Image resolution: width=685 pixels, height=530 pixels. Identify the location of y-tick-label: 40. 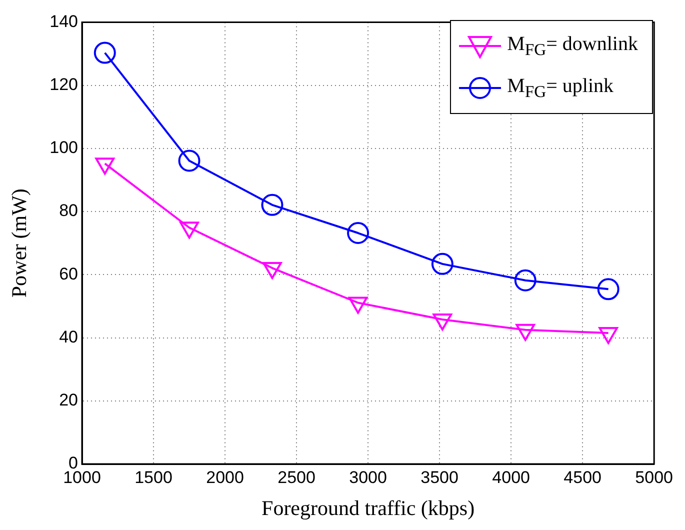
(68, 336).